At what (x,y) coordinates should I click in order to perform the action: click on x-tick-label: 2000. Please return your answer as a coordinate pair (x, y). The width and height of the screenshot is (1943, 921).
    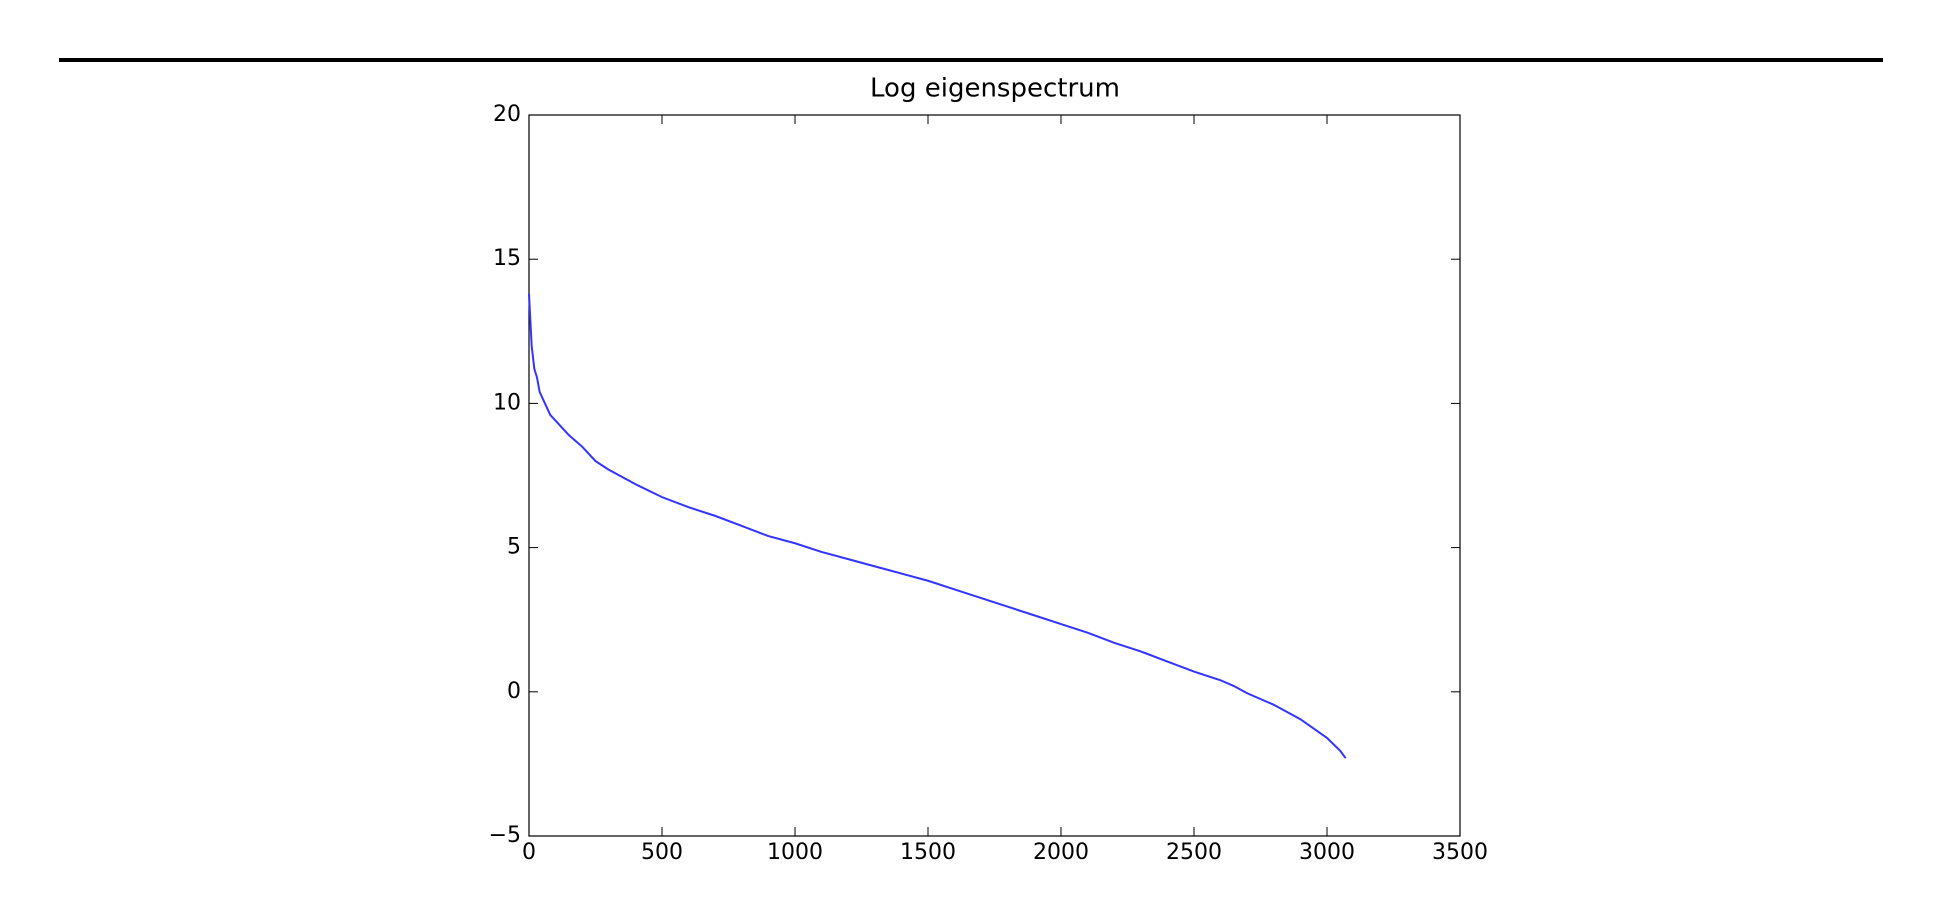
    Looking at the image, I should click on (1061, 852).